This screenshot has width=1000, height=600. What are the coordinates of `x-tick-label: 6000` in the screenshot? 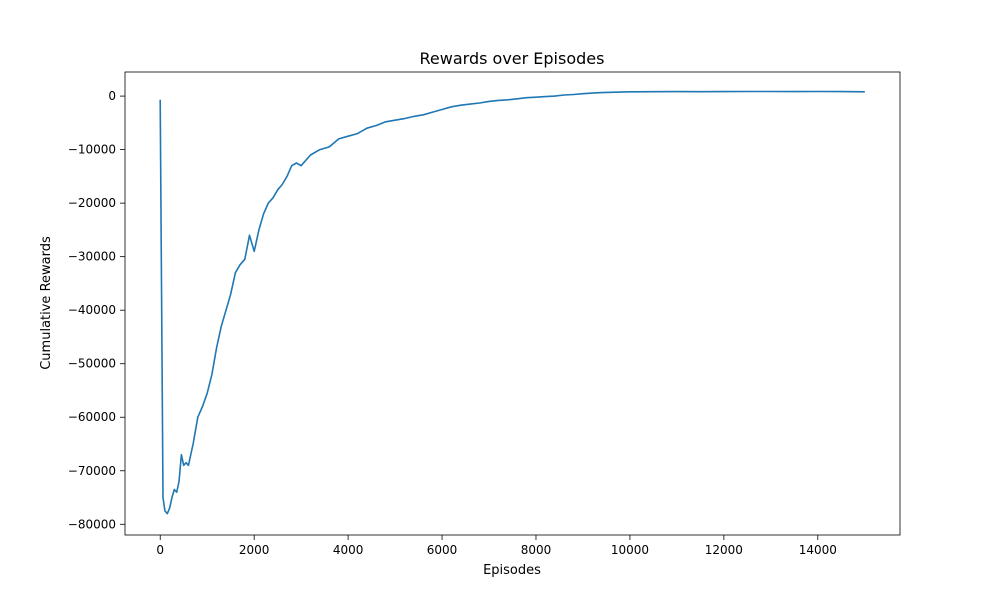 It's located at (442, 550).